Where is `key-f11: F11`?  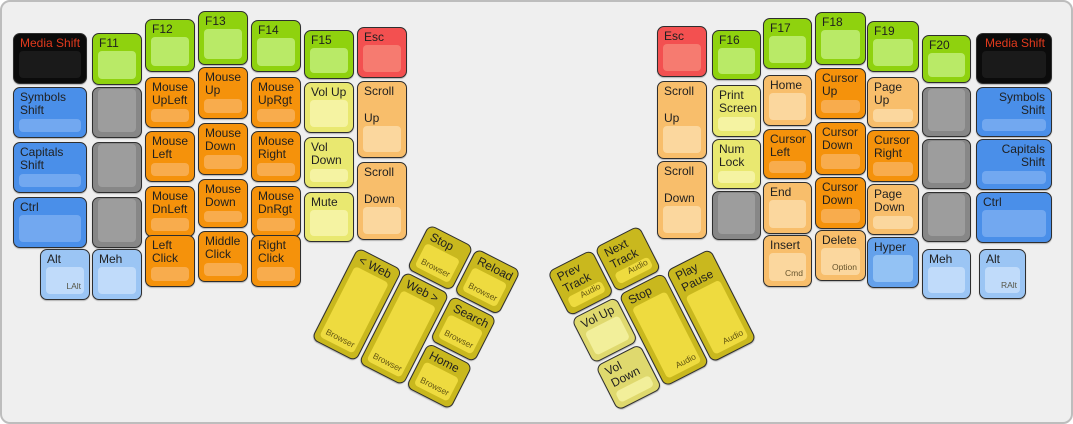 key-f11: F11 is located at coordinates (117, 59).